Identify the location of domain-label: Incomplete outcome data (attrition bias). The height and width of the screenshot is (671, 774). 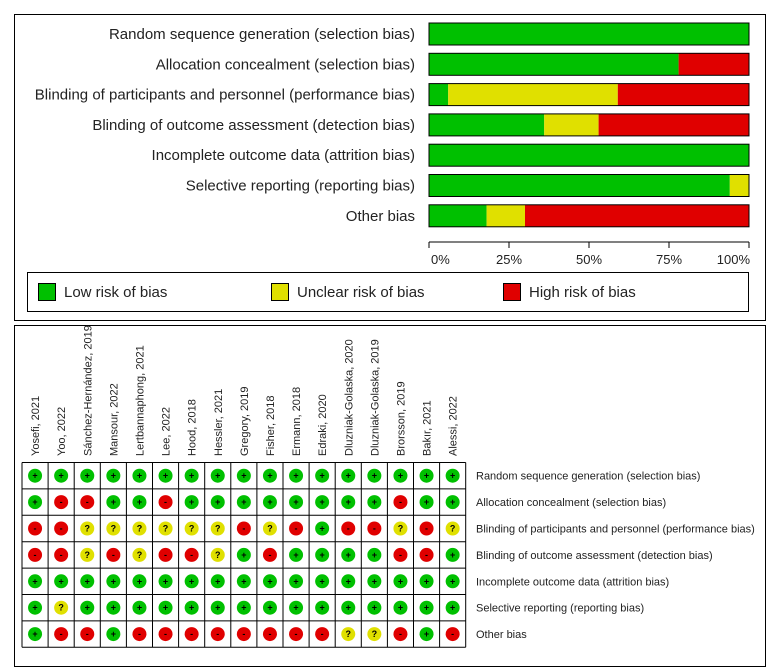
(572, 582).